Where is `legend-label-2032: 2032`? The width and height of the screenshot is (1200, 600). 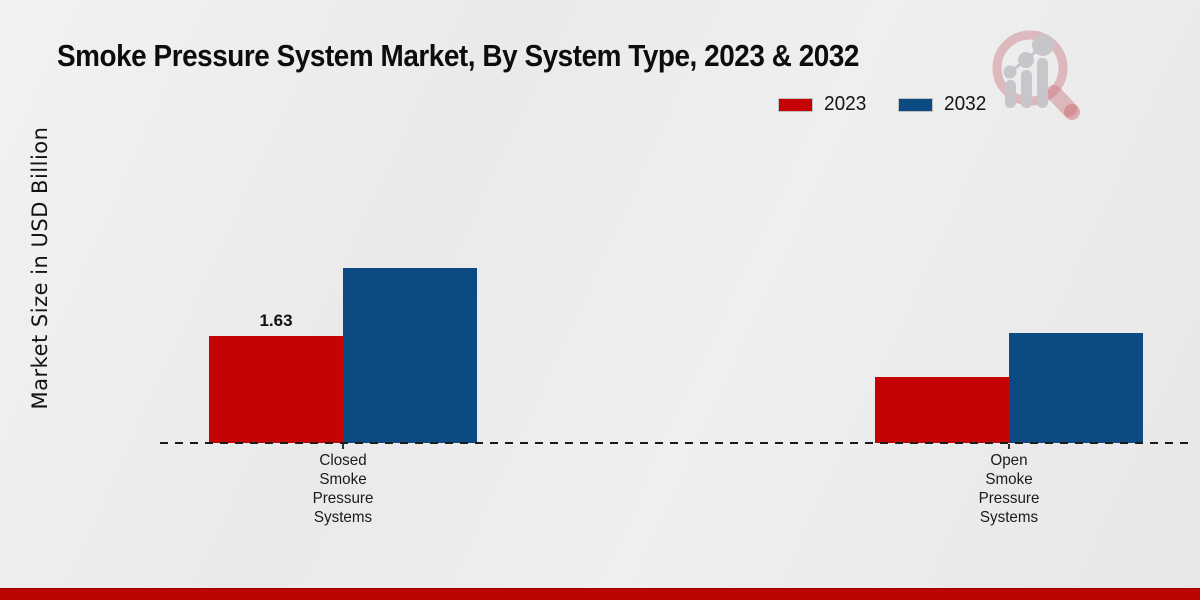
legend-label-2032: 2032 is located at coordinates (964, 104).